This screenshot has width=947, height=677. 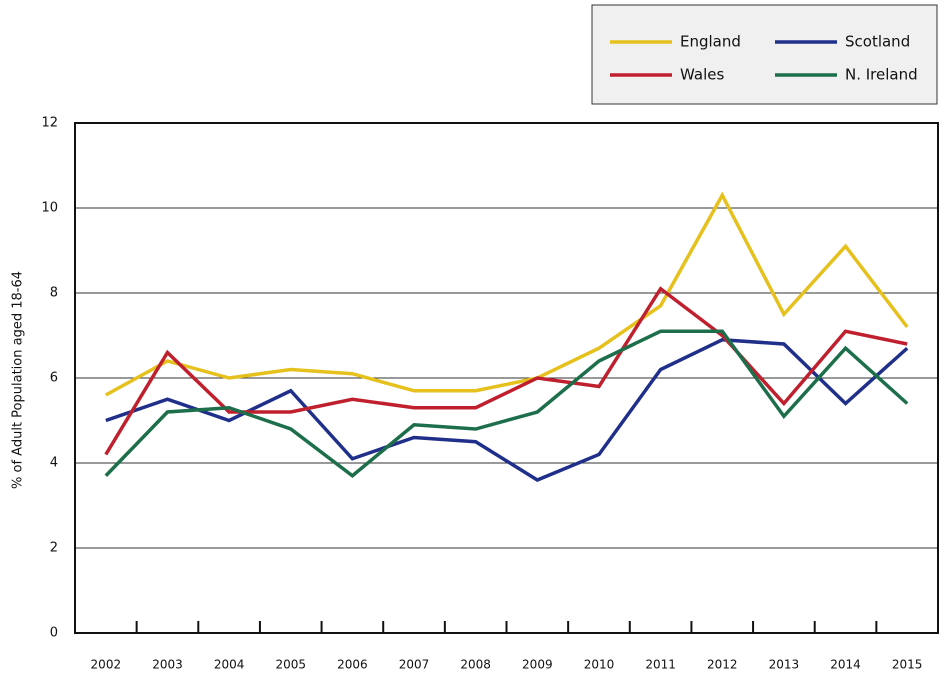 What do you see at coordinates (167, 665) in the screenshot?
I see `x-tick-label: 2003` at bounding box center [167, 665].